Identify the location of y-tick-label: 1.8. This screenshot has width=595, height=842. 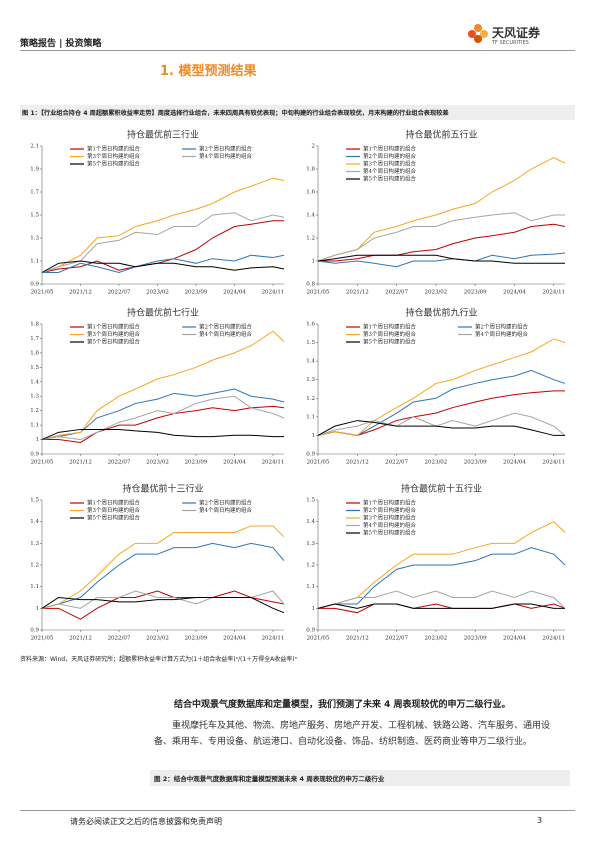
(34, 325).